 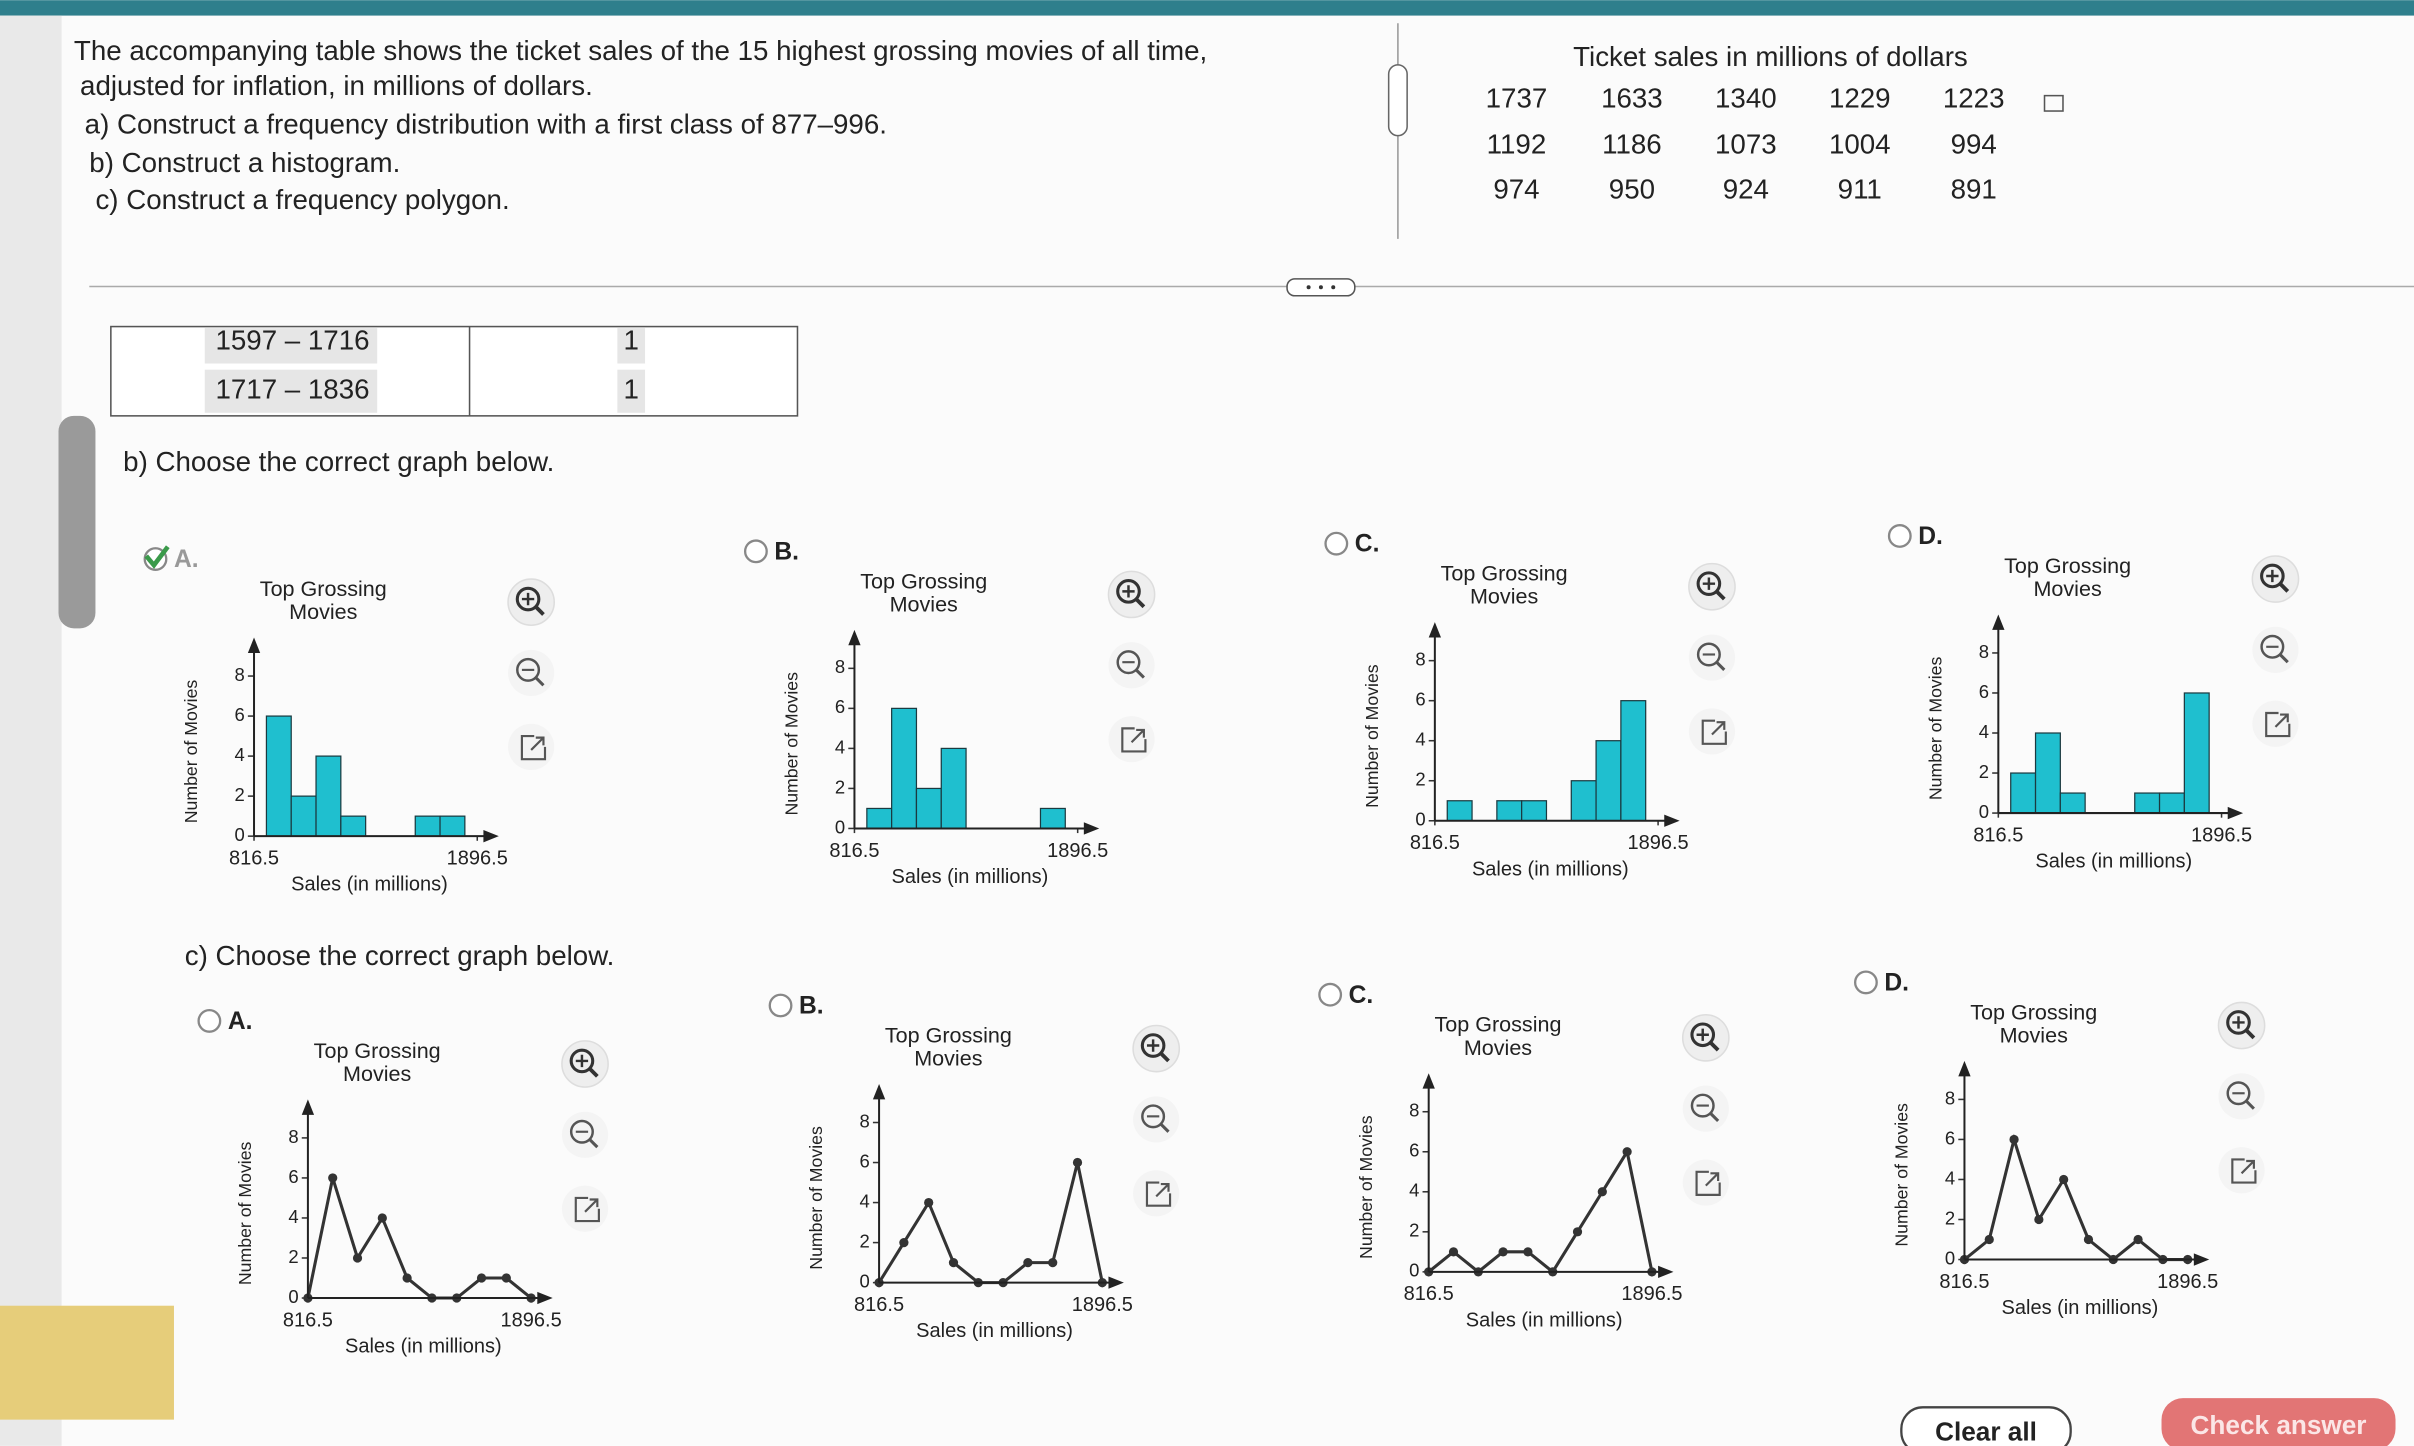 I want to click on copy-icon, so click(x=2053, y=103).